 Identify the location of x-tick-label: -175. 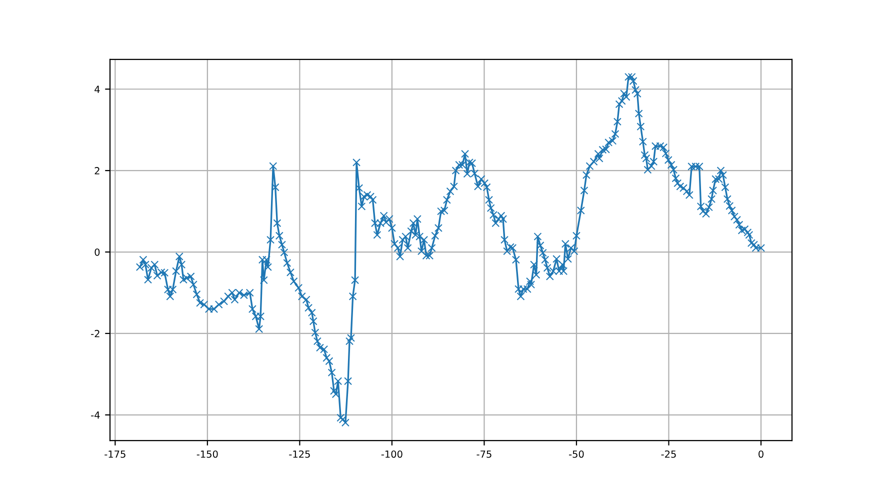
(115, 454).